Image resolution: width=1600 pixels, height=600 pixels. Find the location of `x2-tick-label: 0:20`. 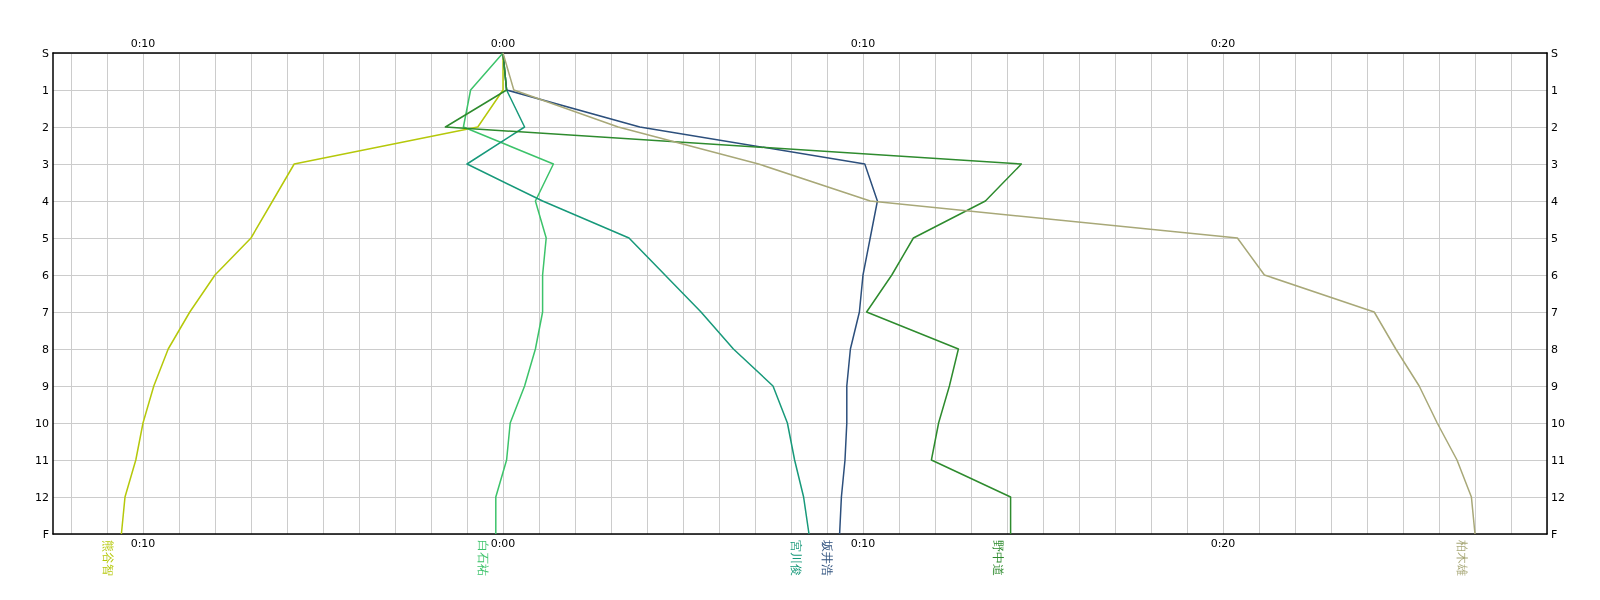

x2-tick-label: 0:20 is located at coordinates (1223, 43).